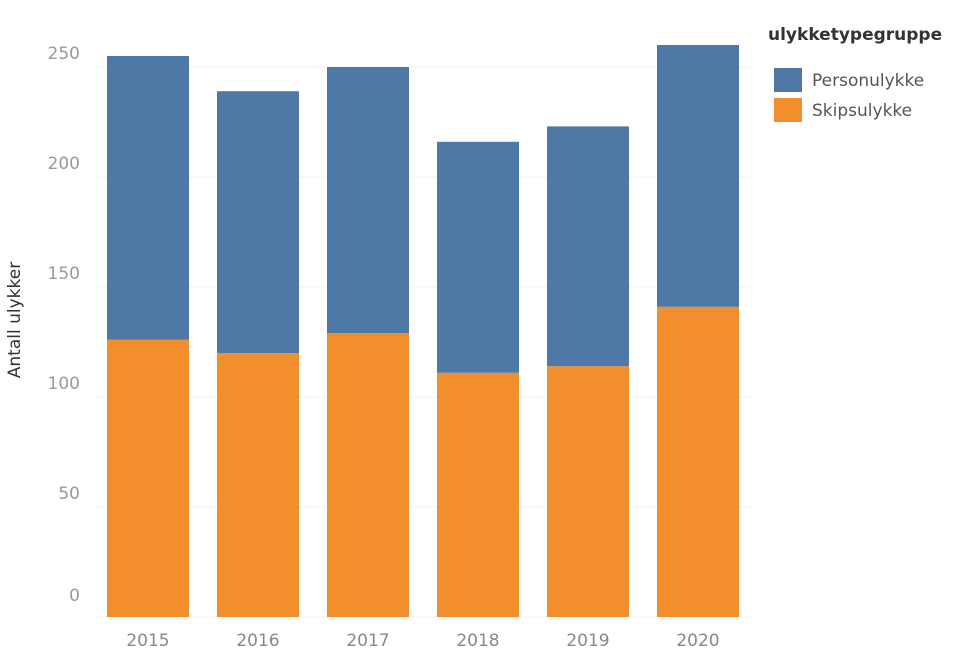  Describe the element at coordinates (64, 384) in the screenshot. I see `y-tick-label: 100` at that location.